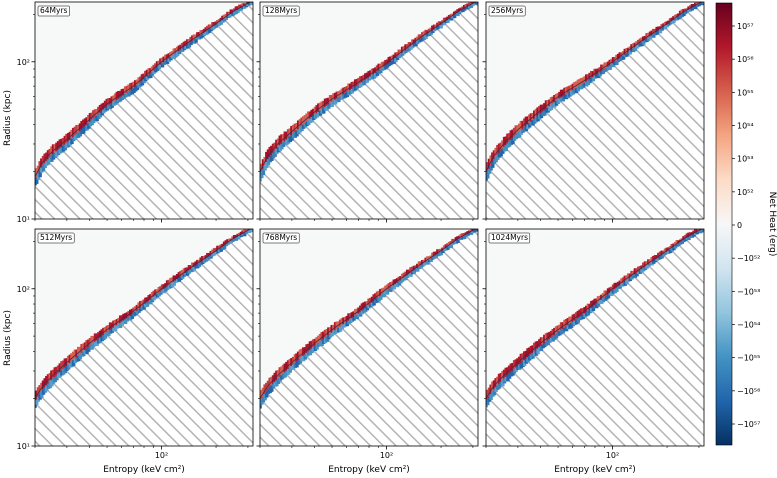 The height and width of the screenshot is (478, 777). Describe the element at coordinates (144, 470) in the screenshot. I see `x-axis-label-left: Entropy (keV cm²)` at that location.